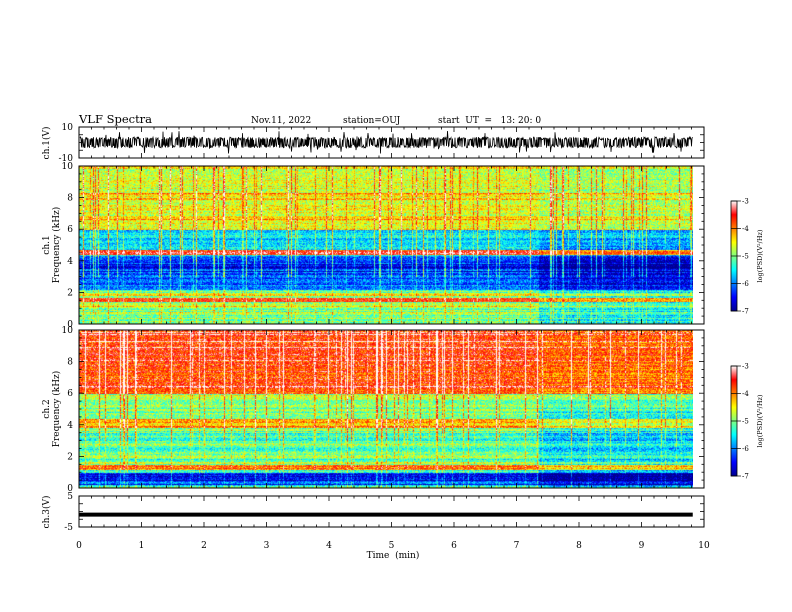 This screenshot has height=612, width=792. Describe the element at coordinates (56, 409) in the screenshot. I see `ch2-spectrogram-ylabel-frequency: Frequency (kHz)` at that location.